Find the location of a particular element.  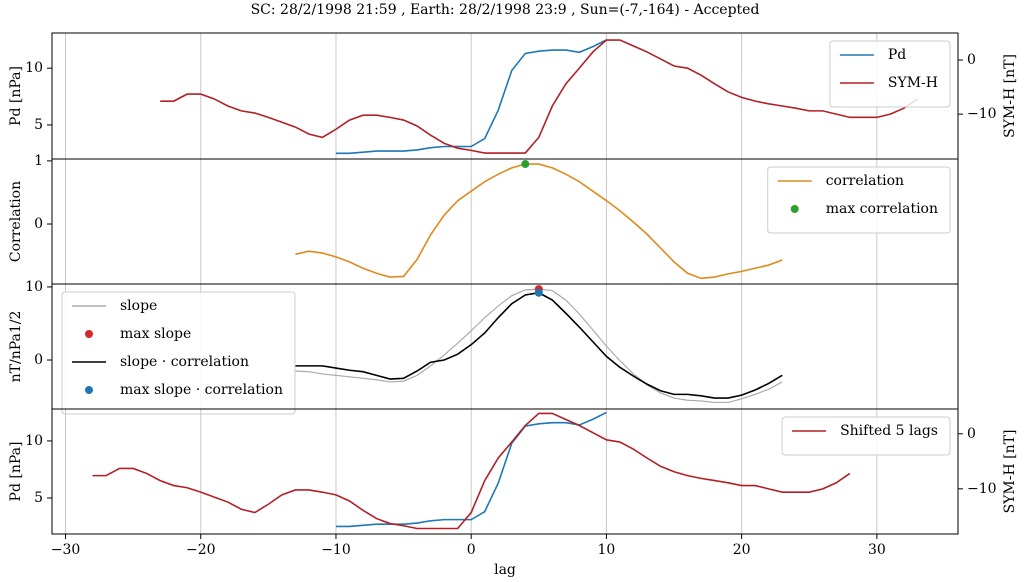

legend-label: Pd is located at coordinates (897, 55).